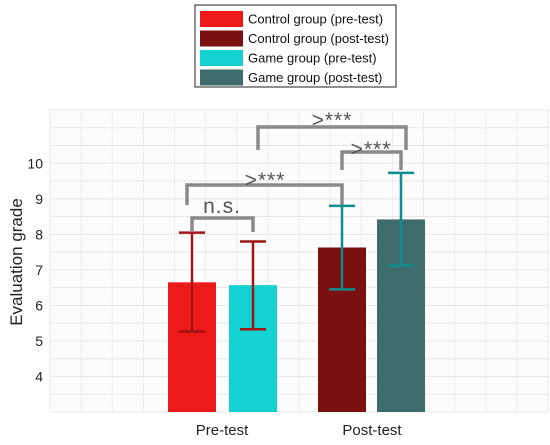  What do you see at coordinates (296, 170) in the screenshot?
I see `significance-brackets: n.s.>***>***>***` at bounding box center [296, 170].